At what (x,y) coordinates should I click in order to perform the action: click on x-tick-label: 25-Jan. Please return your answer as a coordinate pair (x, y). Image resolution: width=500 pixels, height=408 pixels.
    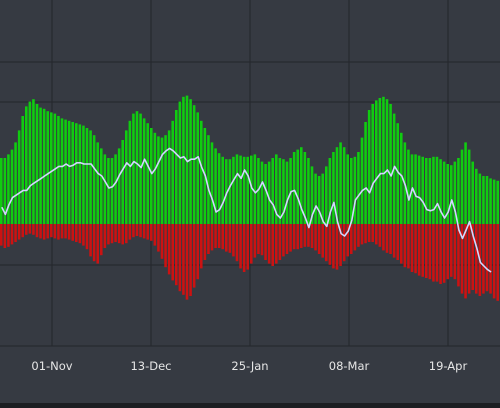
    Looking at the image, I should click on (249, 366).